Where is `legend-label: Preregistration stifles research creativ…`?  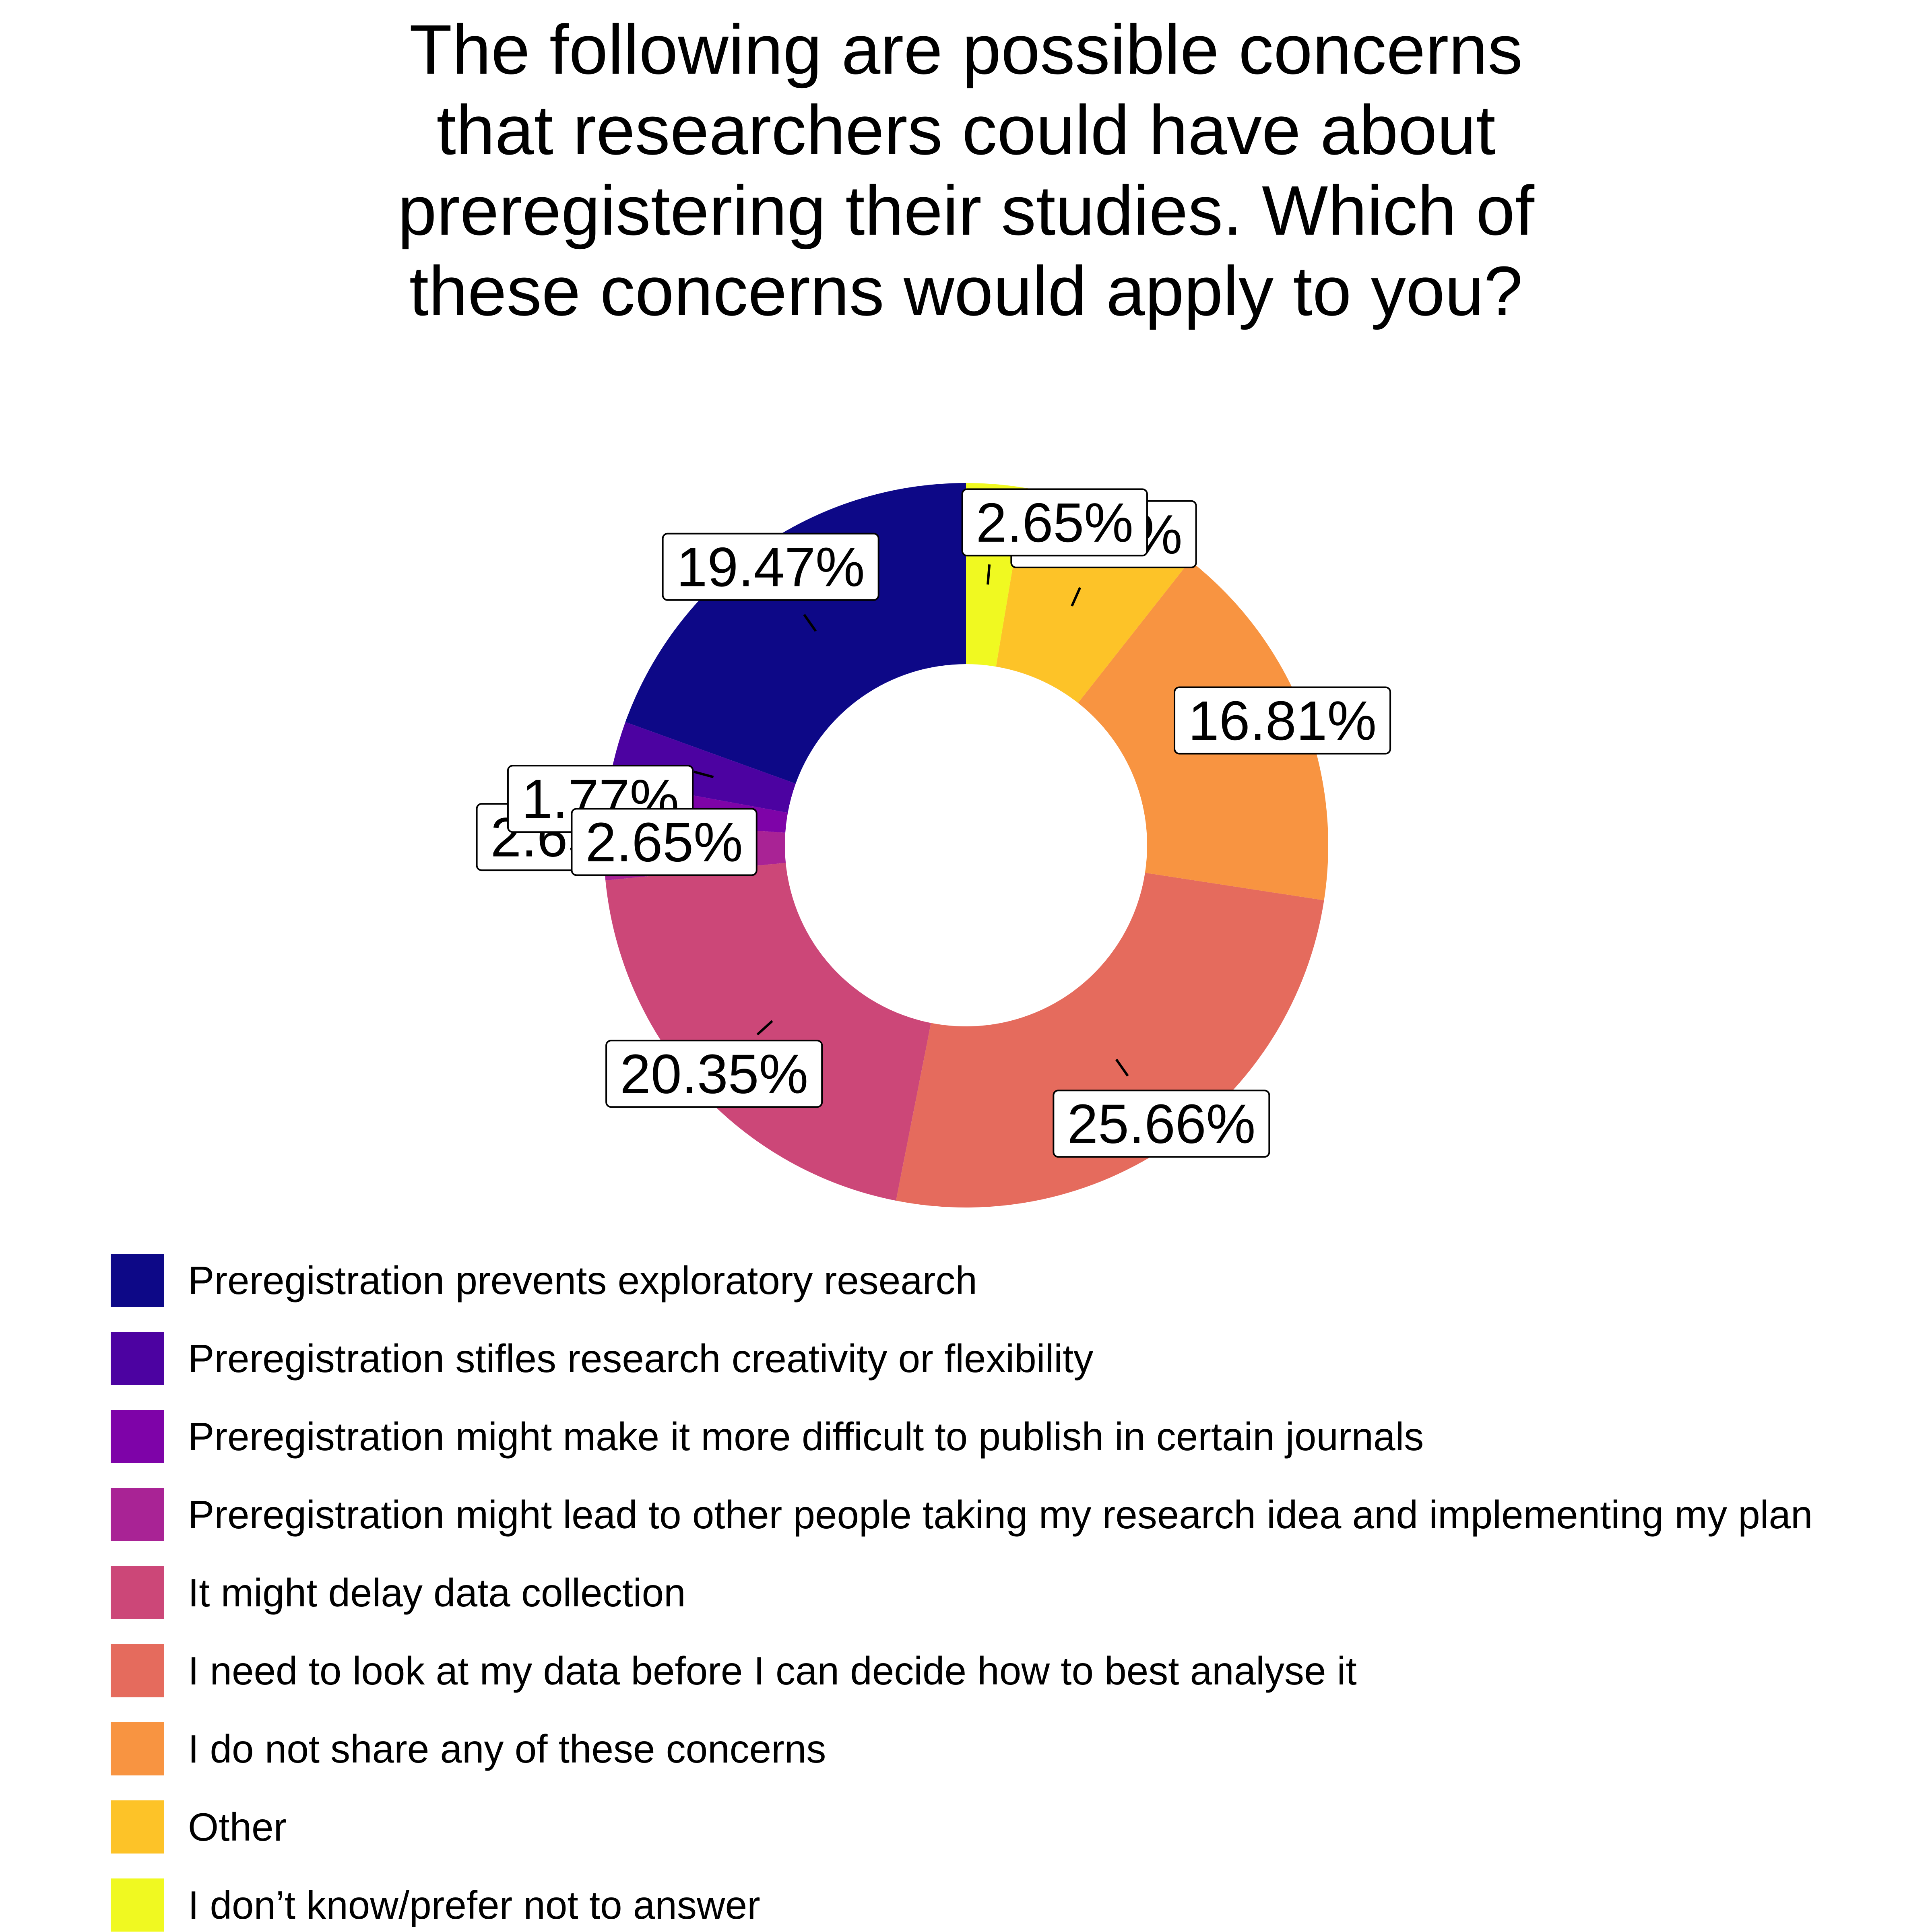 legend-label: Preregistration stifles research creativ… is located at coordinates (640, 1358).